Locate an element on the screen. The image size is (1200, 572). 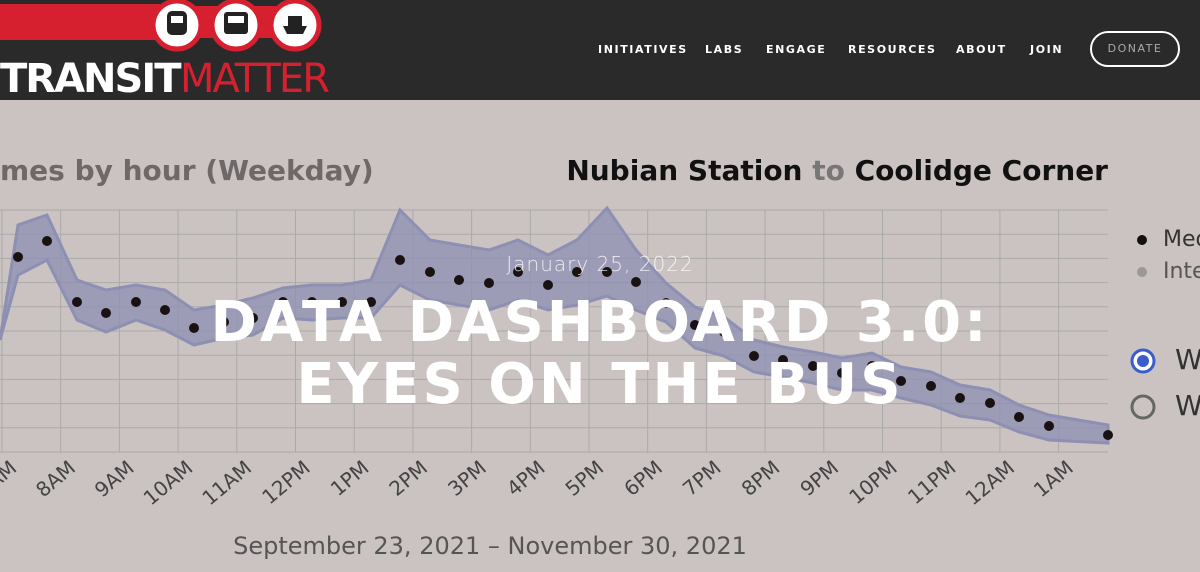
x-label: 3PM is located at coordinates (467, 477).